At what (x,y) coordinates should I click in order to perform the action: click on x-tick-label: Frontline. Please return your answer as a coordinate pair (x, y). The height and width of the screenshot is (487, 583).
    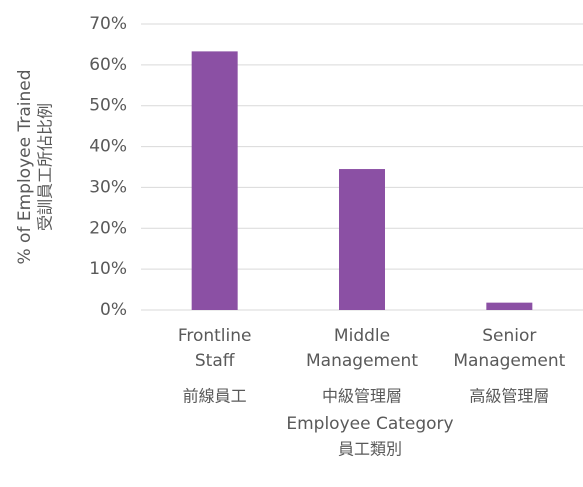
    Looking at the image, I should click on (215, 336).